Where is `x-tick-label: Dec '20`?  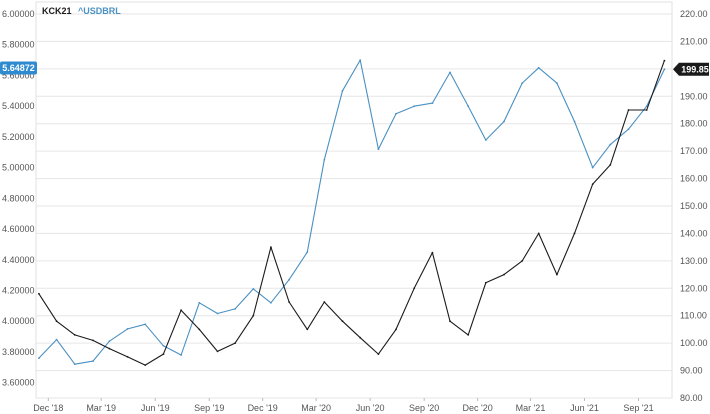
x-tick-label: Dec '20 is located at coordinates (478, 408).